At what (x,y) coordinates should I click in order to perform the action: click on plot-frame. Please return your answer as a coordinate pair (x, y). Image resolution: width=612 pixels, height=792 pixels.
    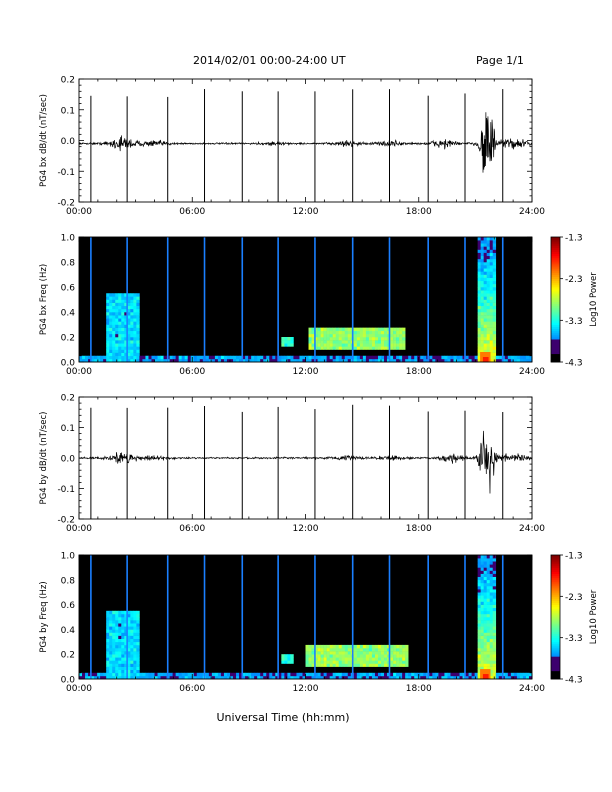
    Looking at the image, I should click on (305, 140).